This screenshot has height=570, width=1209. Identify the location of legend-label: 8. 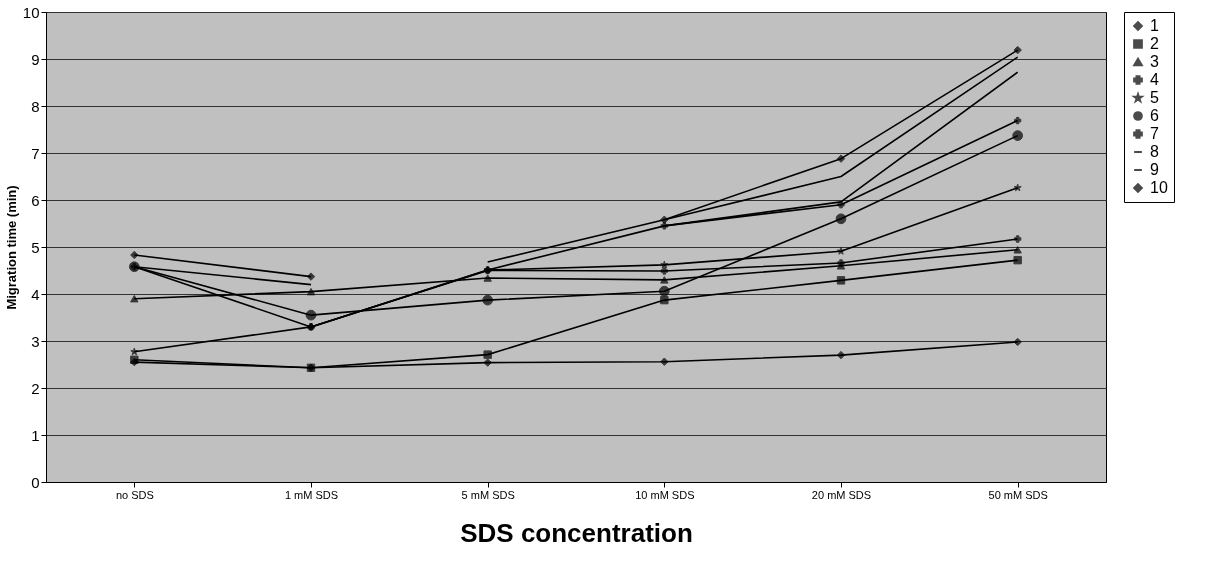
(1154, 151).